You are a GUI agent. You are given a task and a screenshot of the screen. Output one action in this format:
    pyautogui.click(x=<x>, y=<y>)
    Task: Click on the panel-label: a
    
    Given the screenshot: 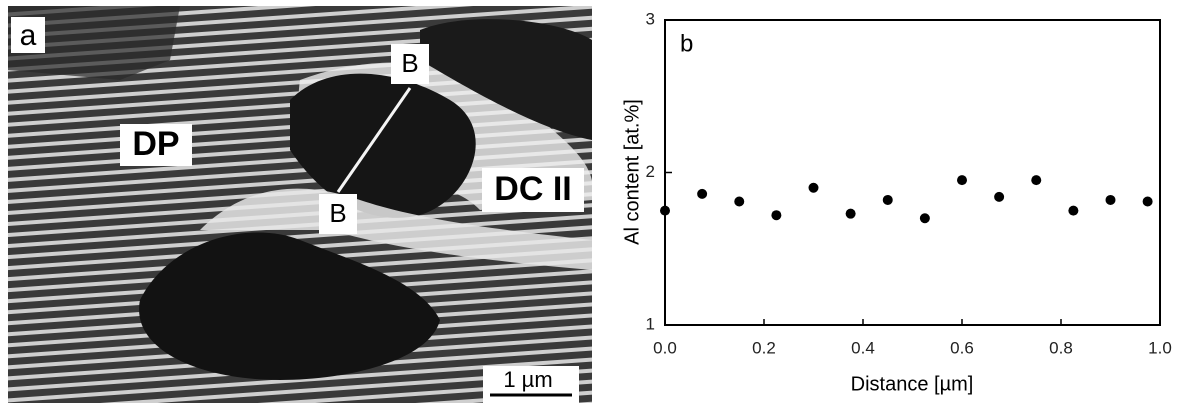 What is the action you would take?
    pyautogui.click(x=28, y=35)
    